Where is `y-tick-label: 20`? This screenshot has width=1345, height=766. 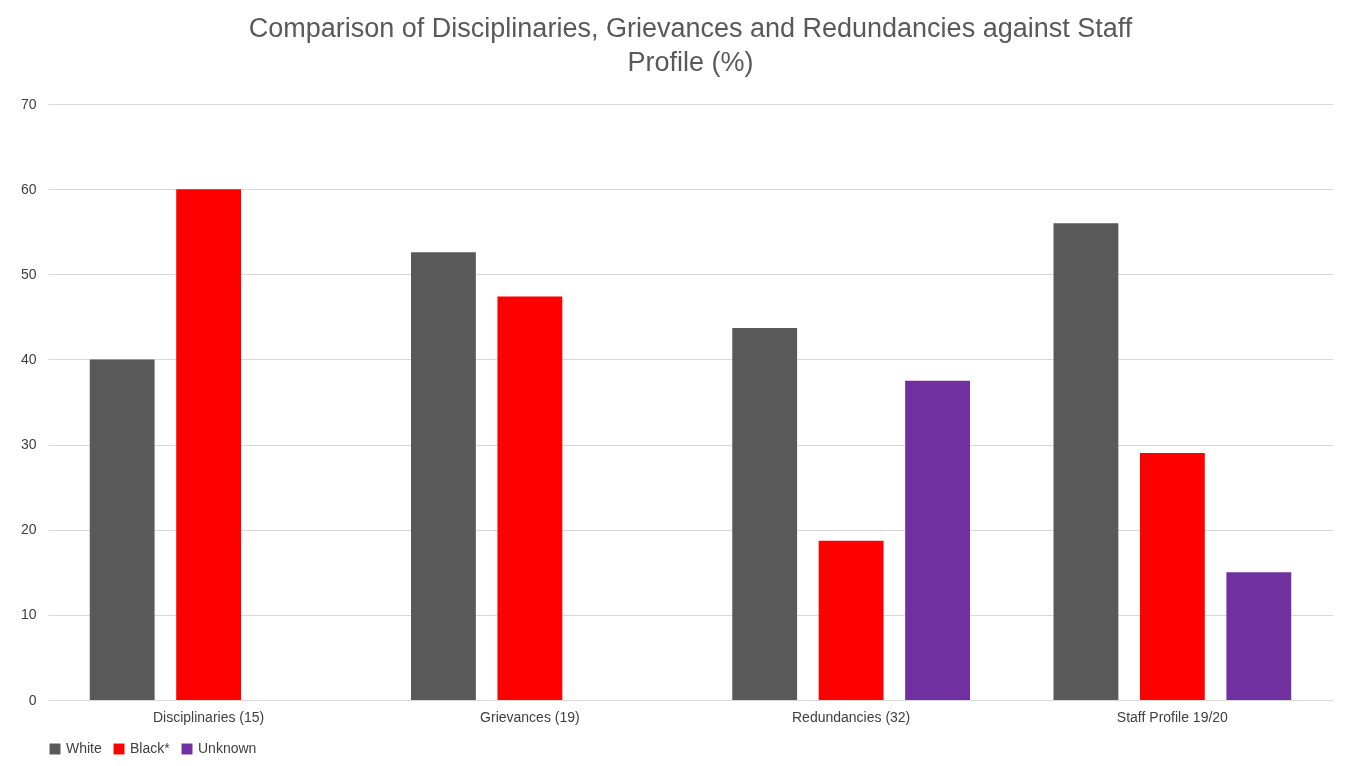 y-tick-label: 20 is located at coordinates (28, 529).